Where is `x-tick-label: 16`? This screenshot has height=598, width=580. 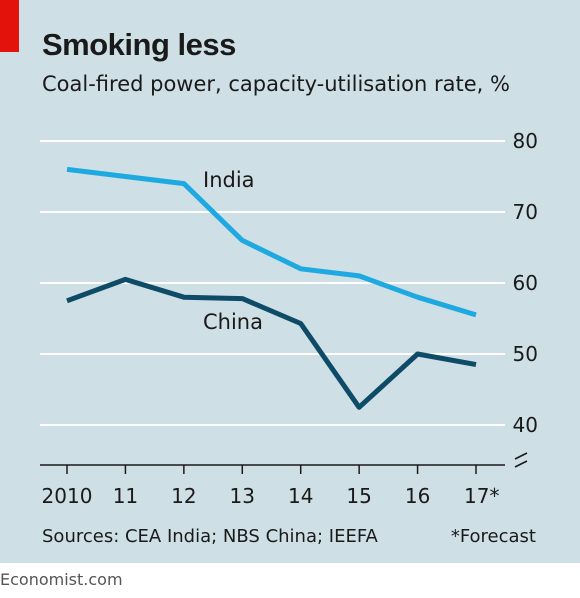 x-tick-label: 16 is located at coordinates (417, 496).